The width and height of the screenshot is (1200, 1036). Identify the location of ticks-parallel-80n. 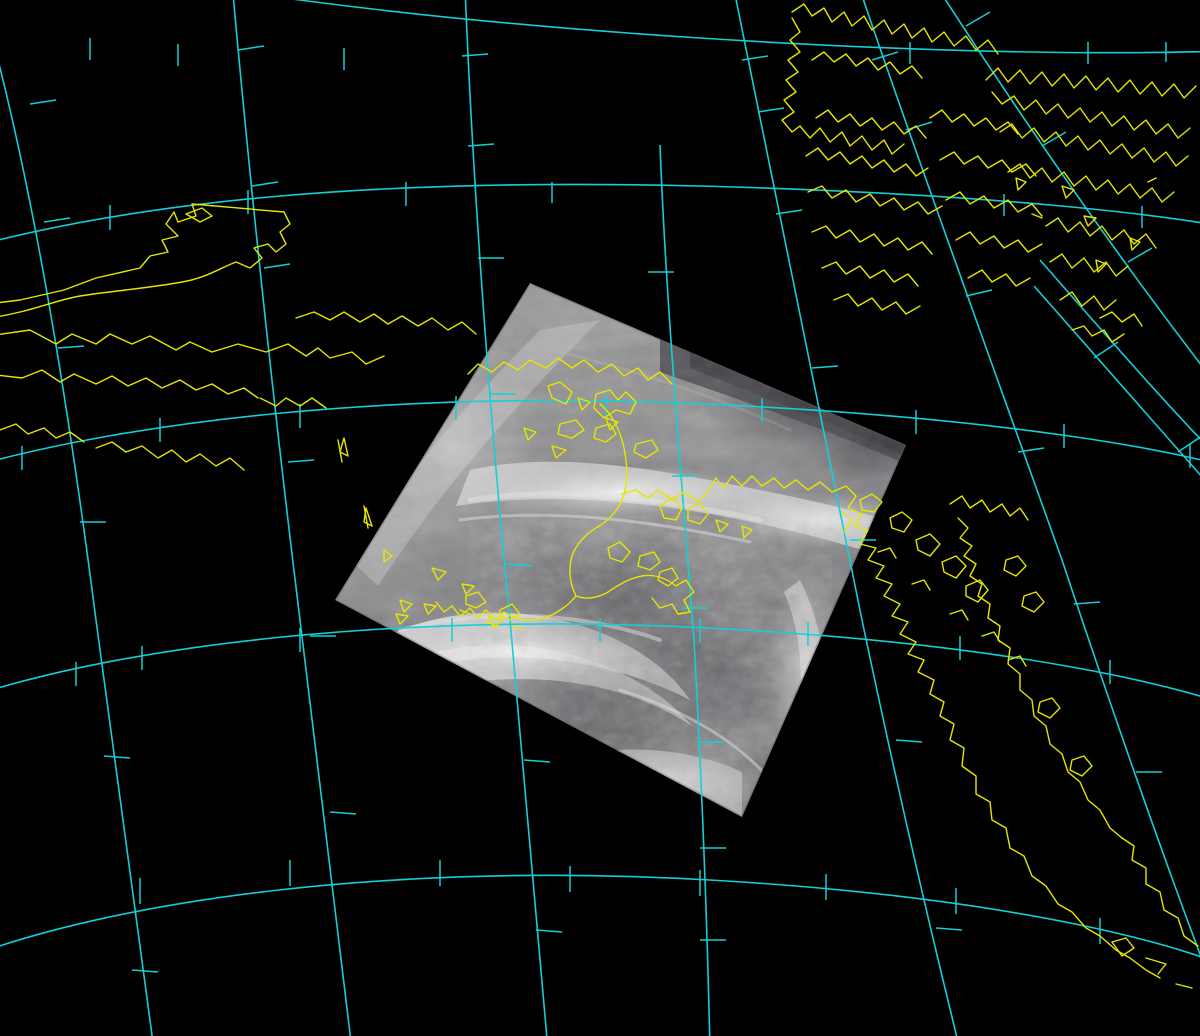
(628, 54).